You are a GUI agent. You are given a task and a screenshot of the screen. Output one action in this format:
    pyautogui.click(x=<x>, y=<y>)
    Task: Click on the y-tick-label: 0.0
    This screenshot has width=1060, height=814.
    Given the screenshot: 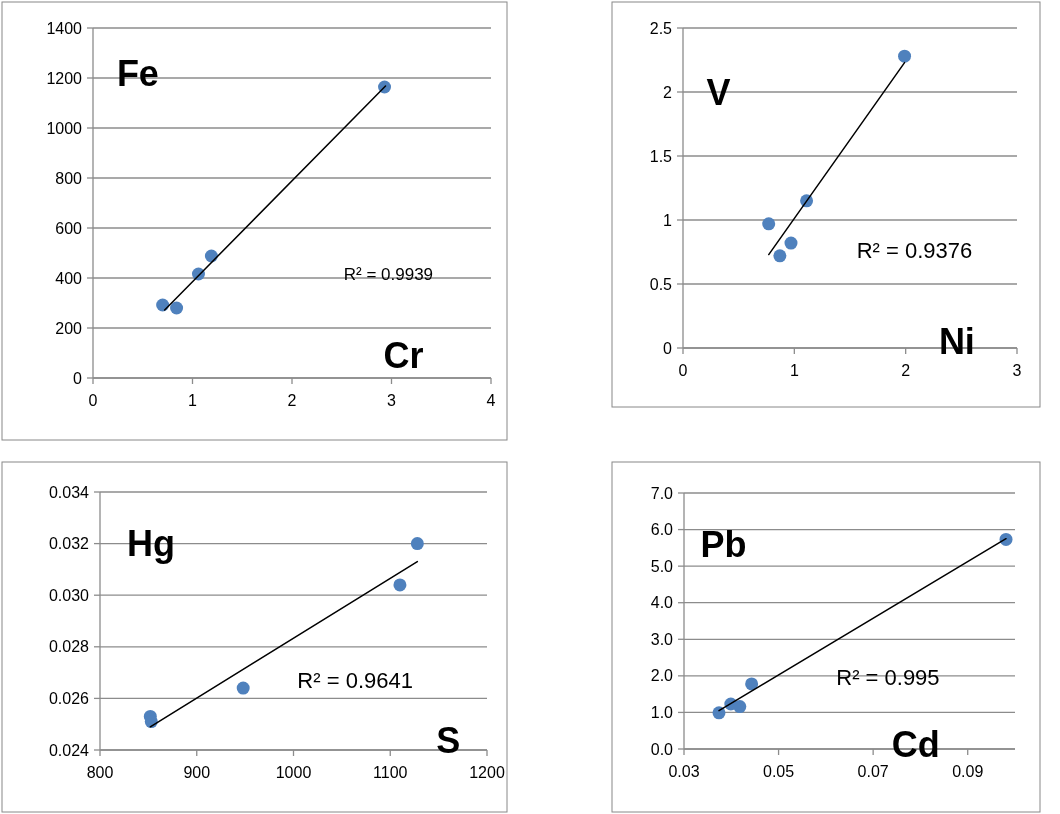 What is the action you would take?
    pyautogui.click(x=662, y=749)
    